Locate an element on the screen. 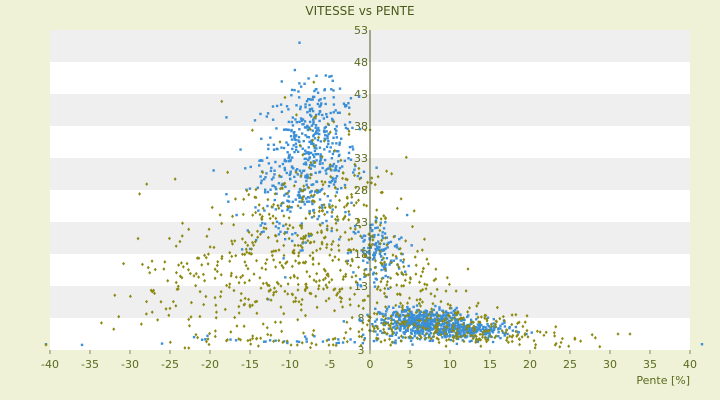 The height and width of the screenshot is (400, 720). x-axis-label: Pente [%] is located at coordinates (663, 380).